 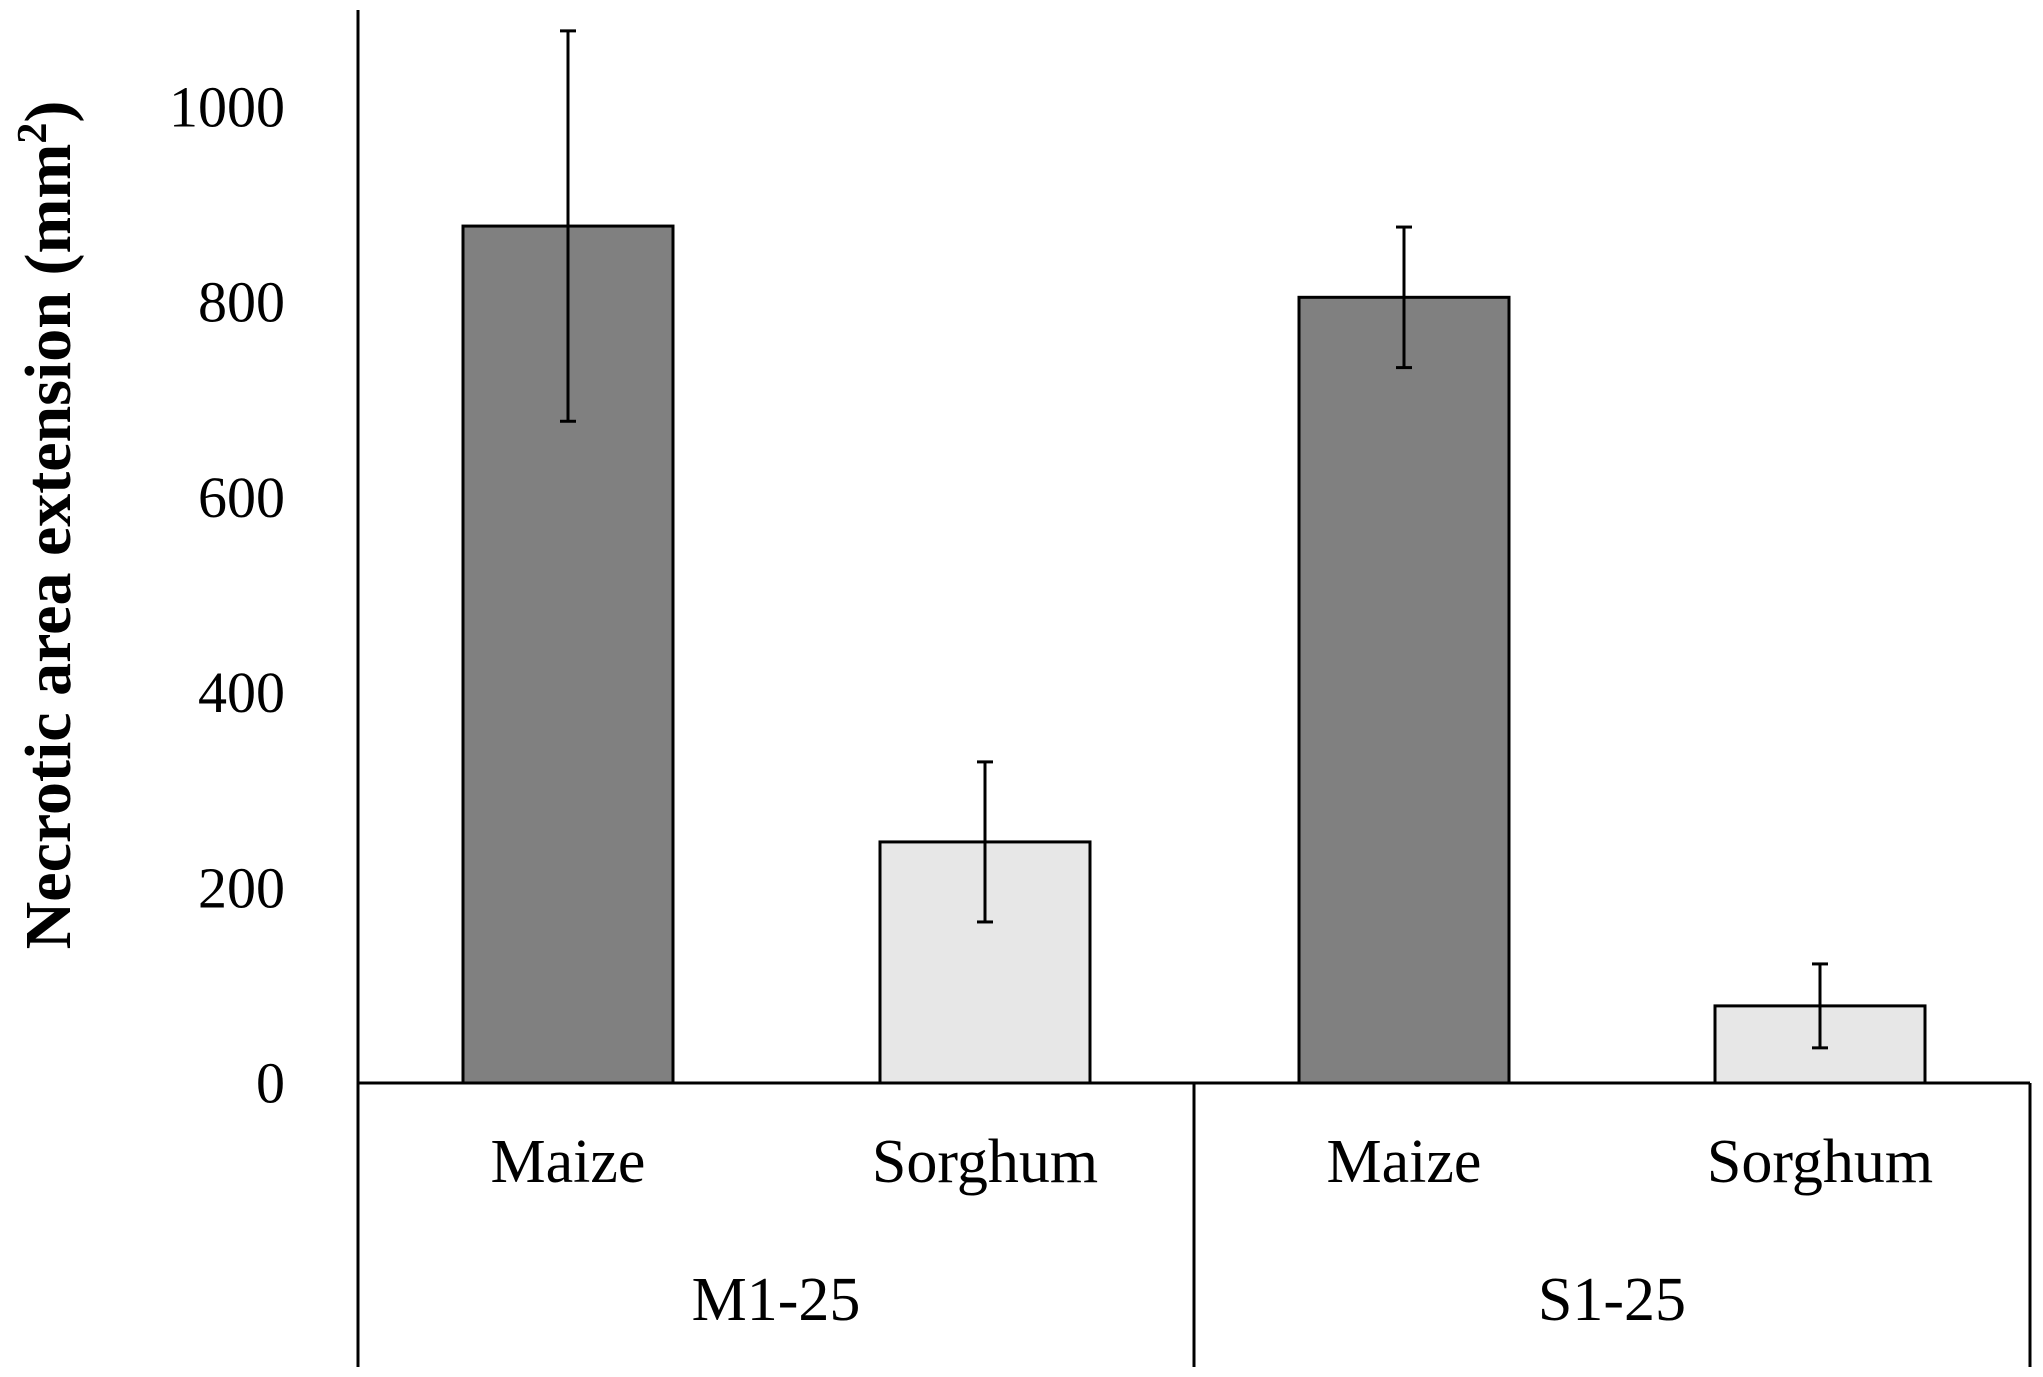 I want to click on y-axis-title-close: ), so click(x=48, y=112).